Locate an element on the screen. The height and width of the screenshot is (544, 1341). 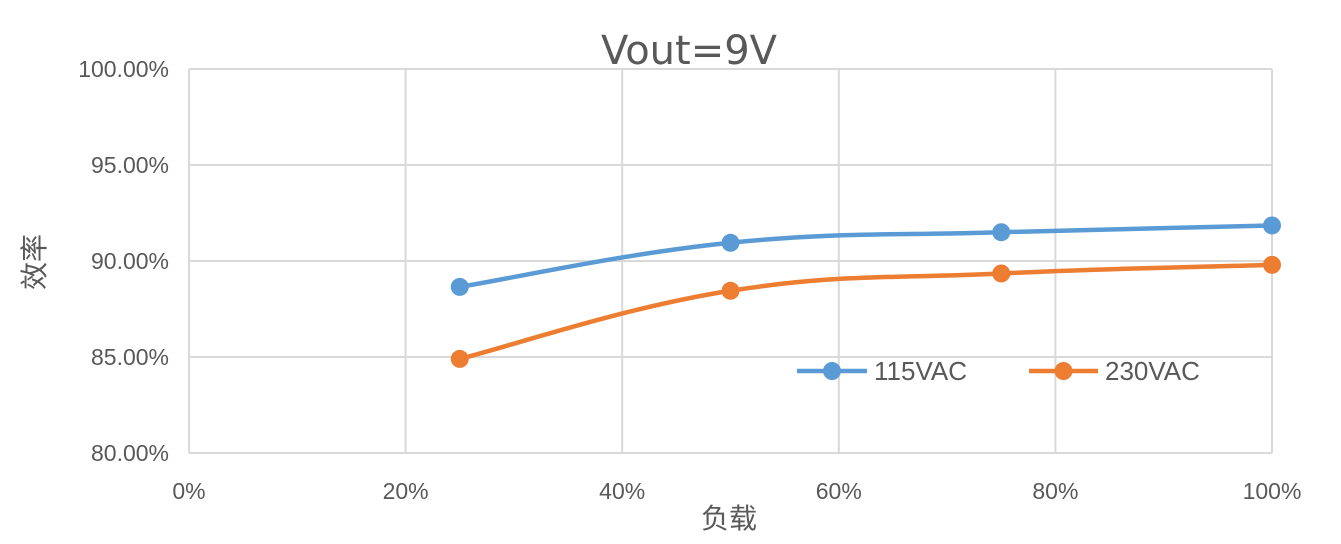
series-line-115VAC is located at coordinates (866, 256).